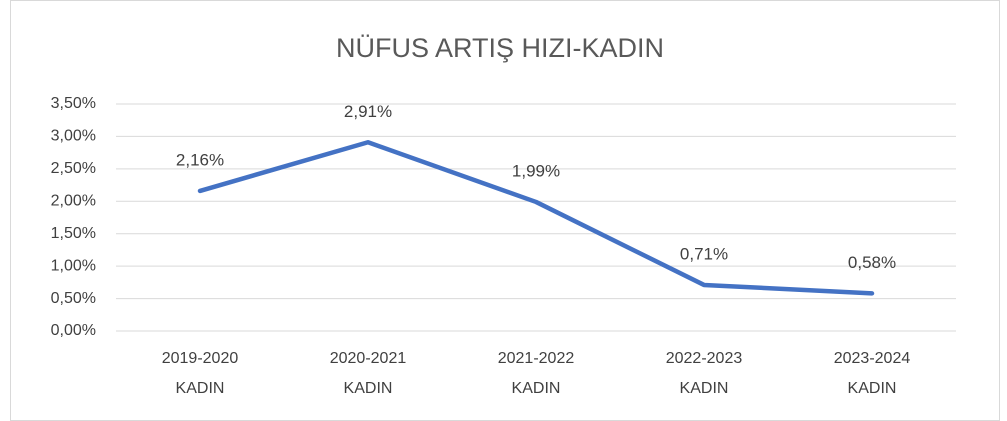 This screenshot has width=1007, height=421. Describe the element at coordinates (73, 265) in the screenshot. I see `y-tick-label: 1,00%` at that location.